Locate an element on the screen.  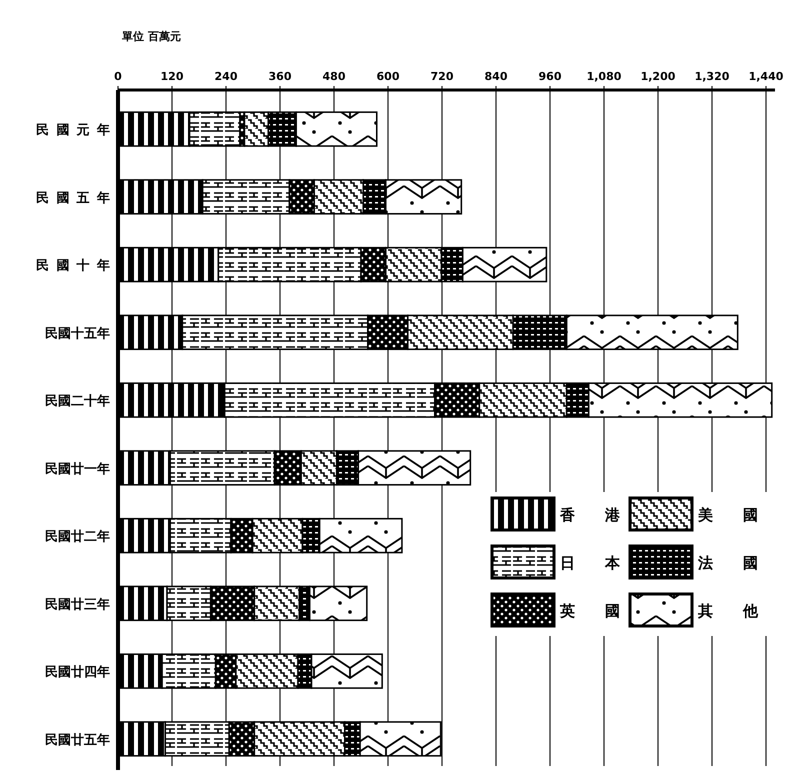
y-tick-label: 民國廿五年 is located at coordinates (77, 740).